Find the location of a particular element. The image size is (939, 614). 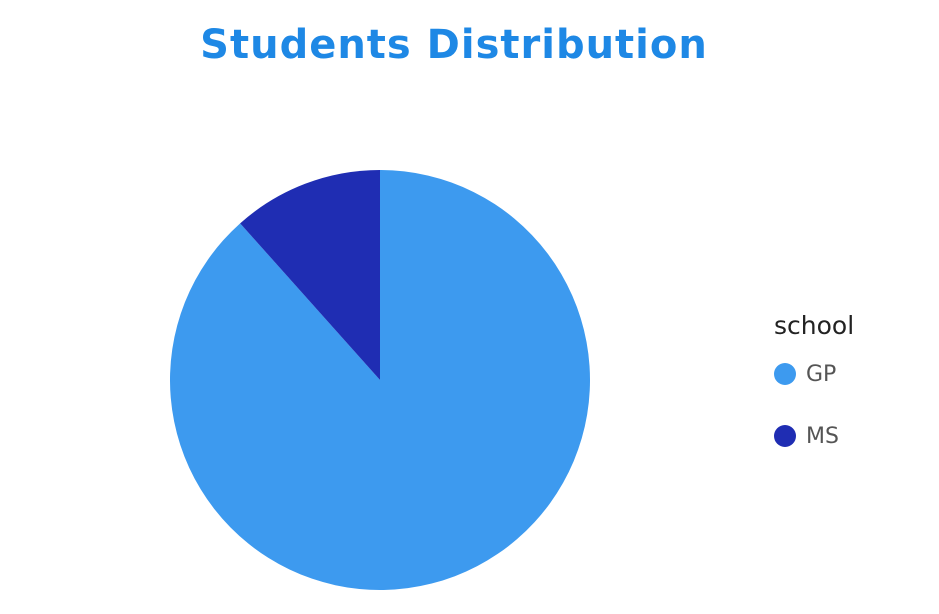

legend: school GP MS is located at coordinates (849, 396).